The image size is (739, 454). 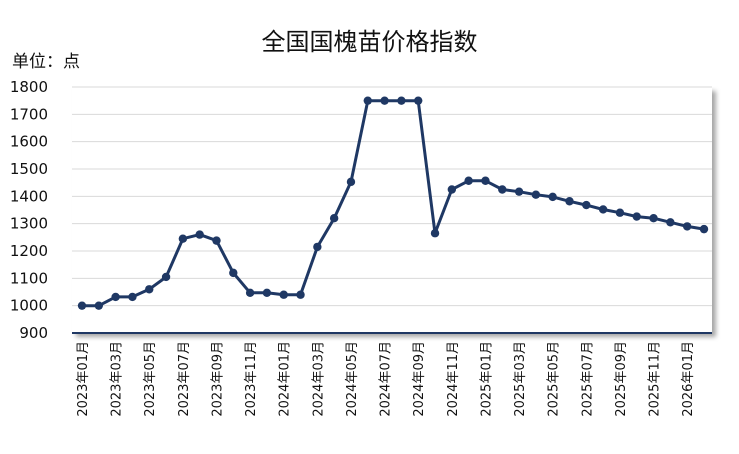 I want to click on chart-title: 全国国槐苗价格指数, so click(x=369, y=42).